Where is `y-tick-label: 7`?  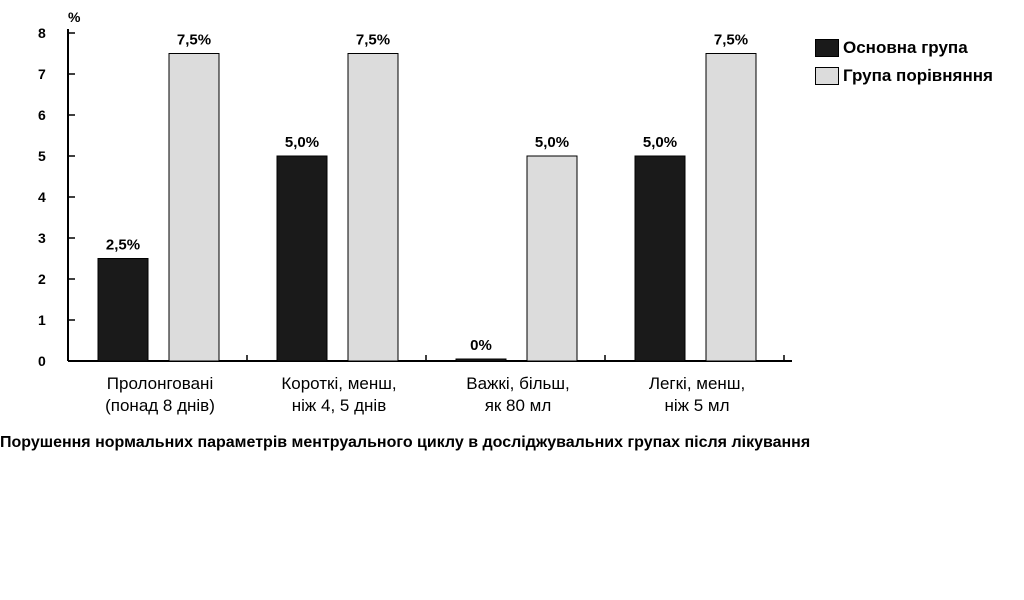 y-tick-label: 7 is located at coordinates (42, 74).